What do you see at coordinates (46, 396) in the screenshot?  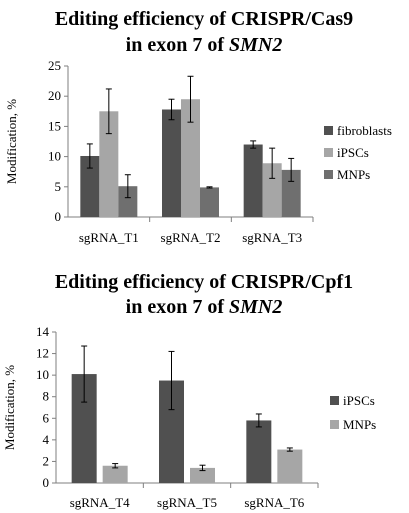 I see `y-tick-label: 8` at bounding box center [46, 396].